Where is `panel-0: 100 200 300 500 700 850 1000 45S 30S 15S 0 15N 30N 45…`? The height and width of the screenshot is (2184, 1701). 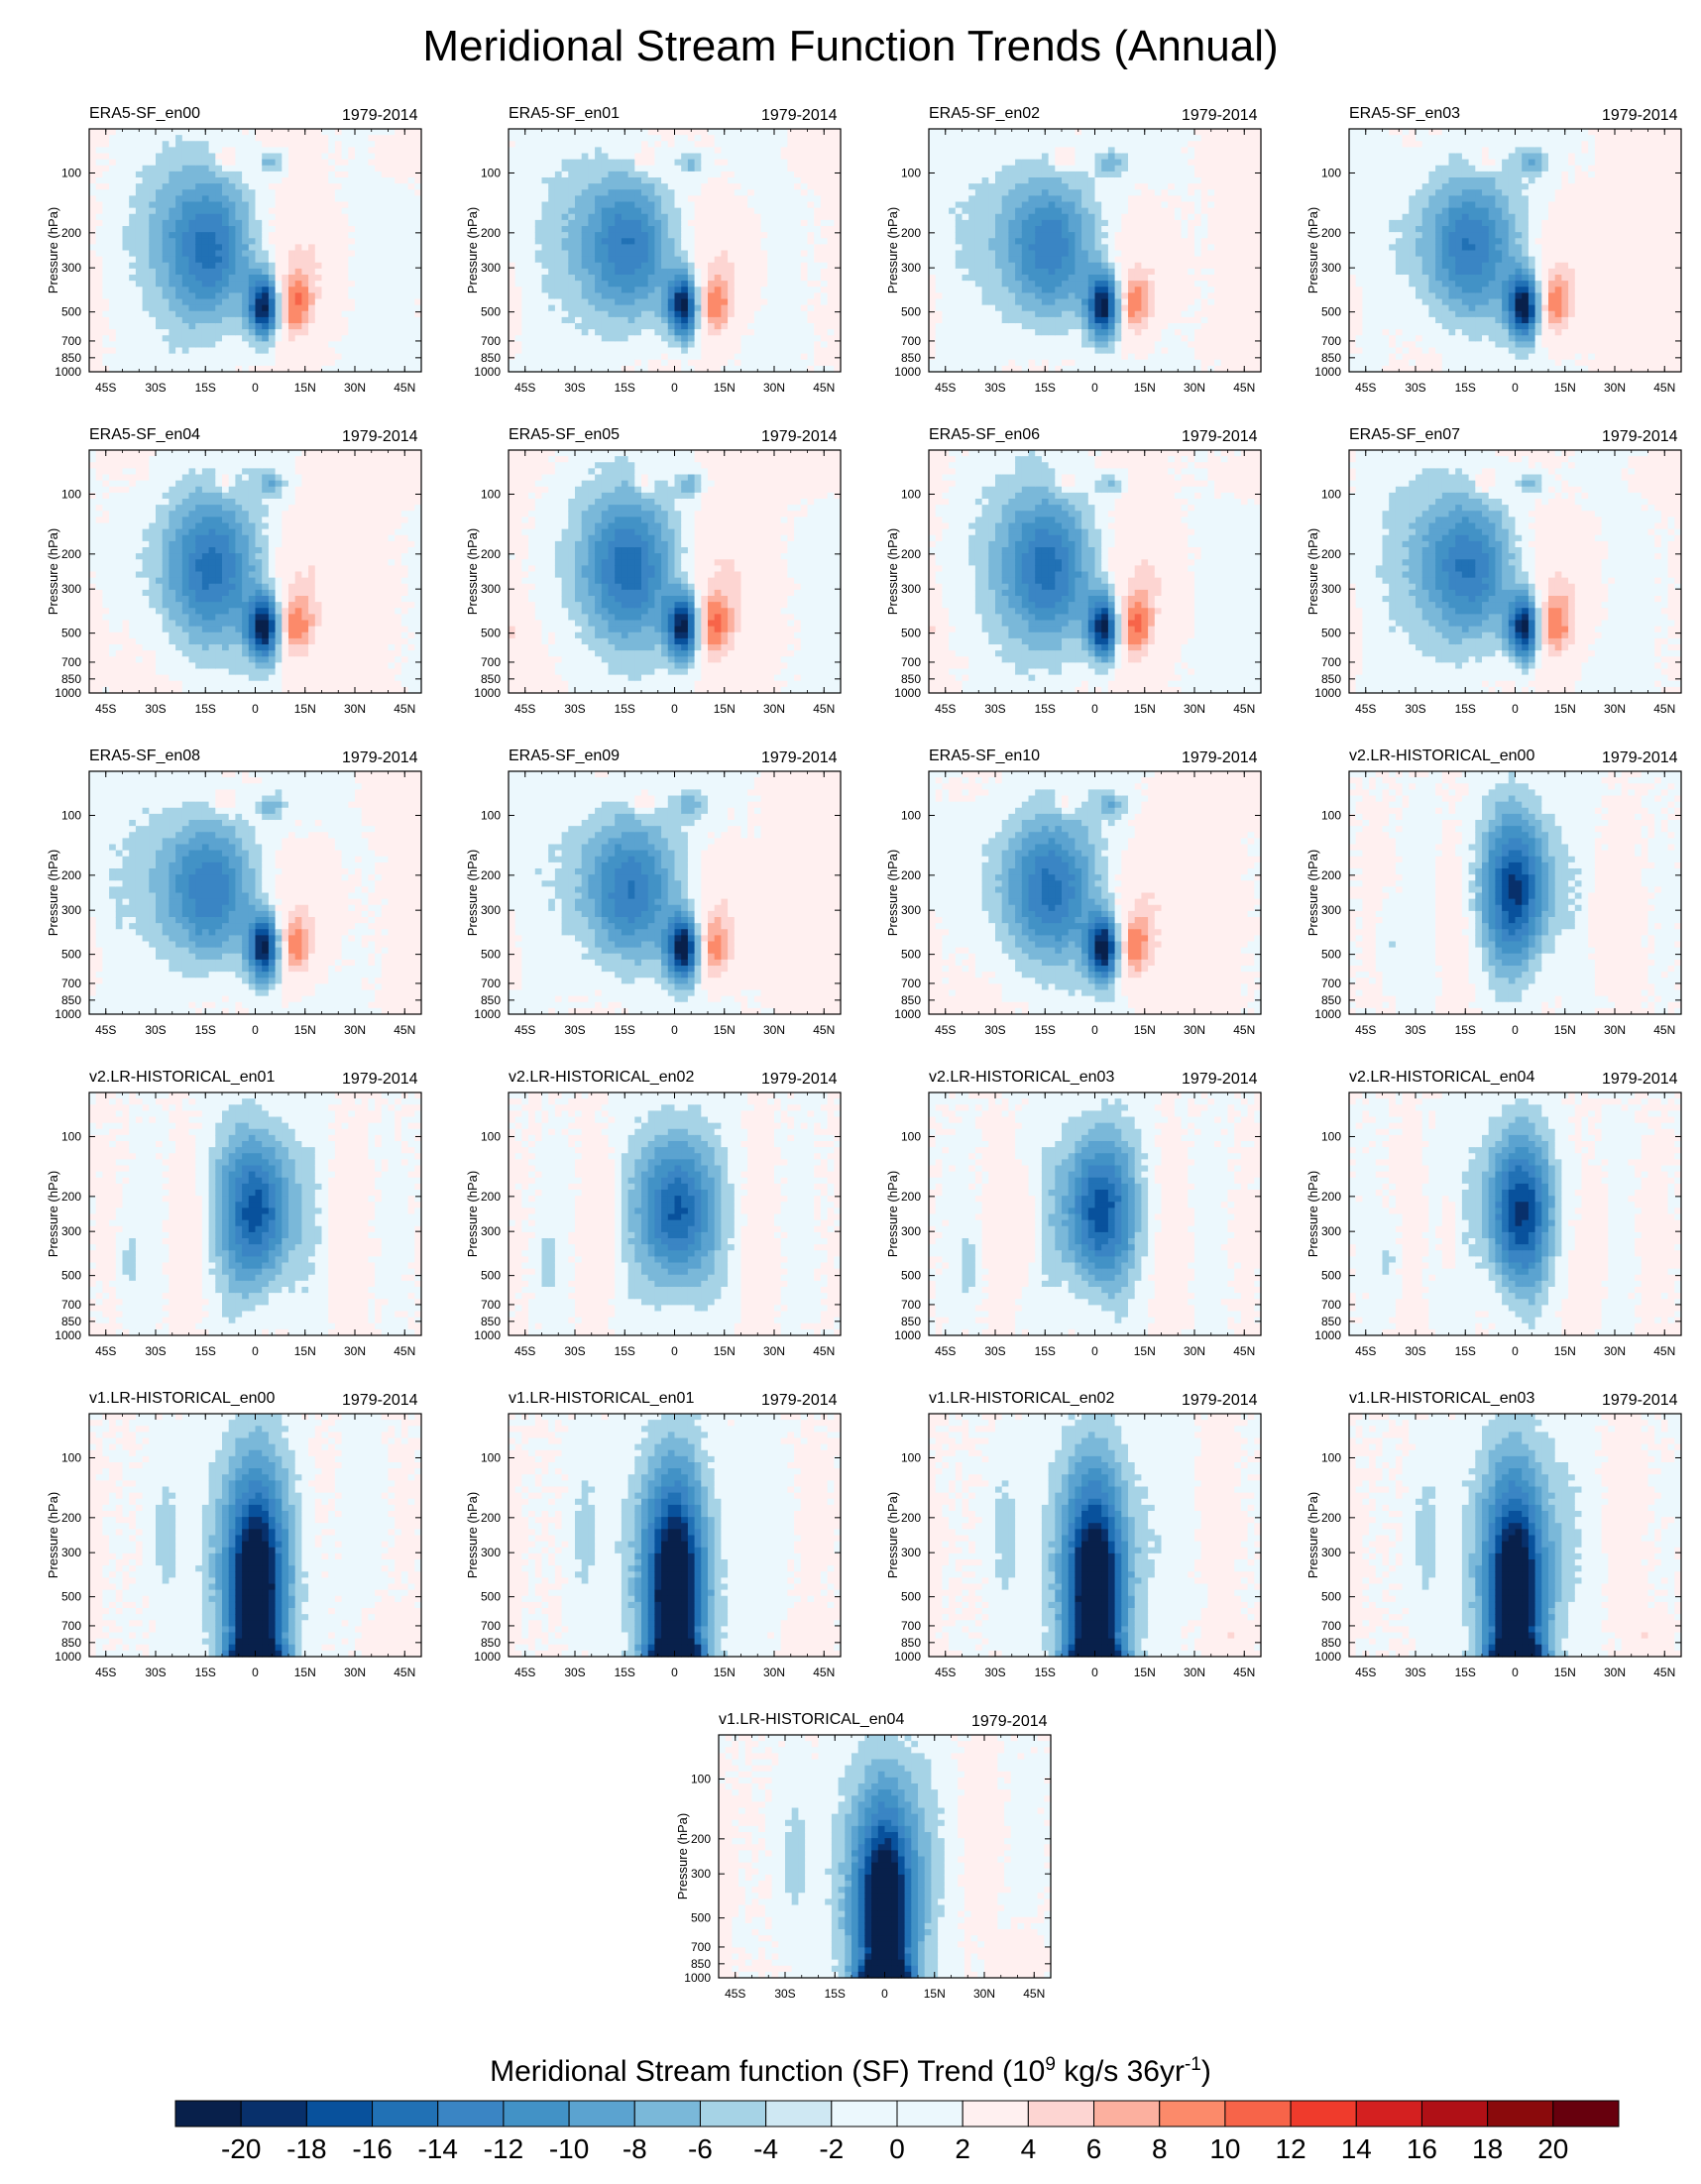 panel-0: 100 200 300 500 700 850 1000 45S 30S 15S 0 15N 30N 45… is located at coordinates (258, 264).